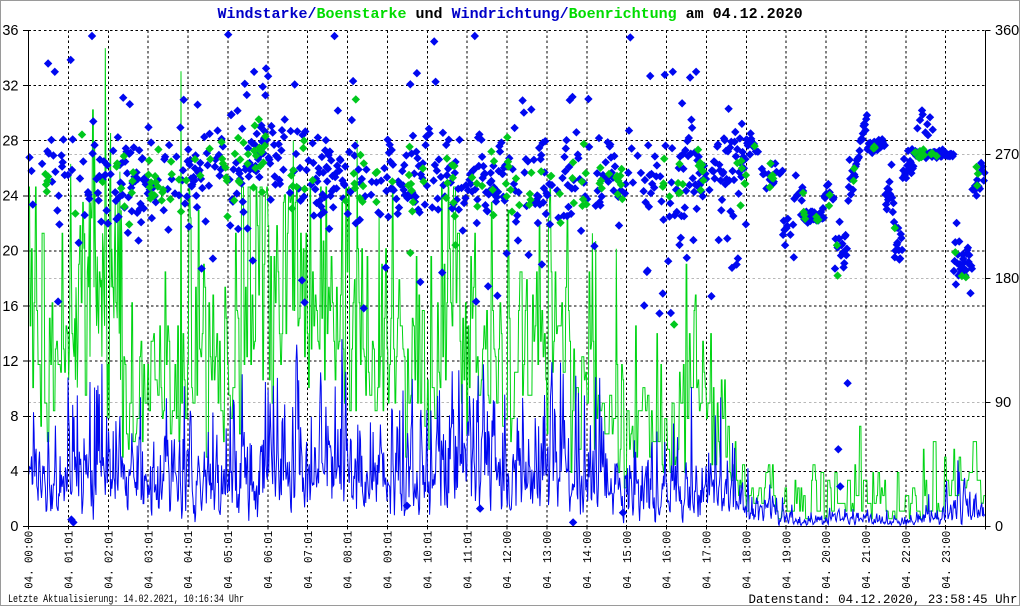 This screenshot has width=1020, height=611. Describe the element at coordinates (867, 560) in the screenshot. I see `svg-text: 04. 21:00` at that location.